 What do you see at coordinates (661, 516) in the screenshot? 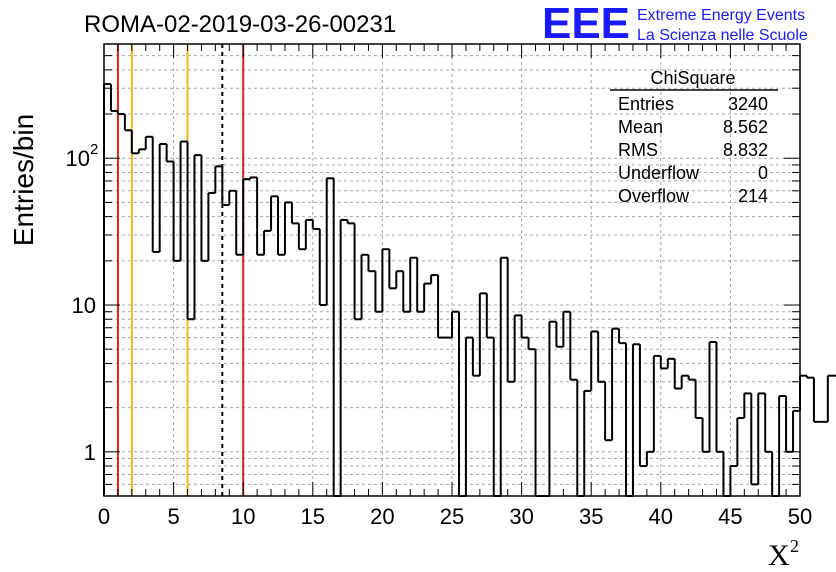
I see `x-tick-label: 40` at bounding box center [661, 516].